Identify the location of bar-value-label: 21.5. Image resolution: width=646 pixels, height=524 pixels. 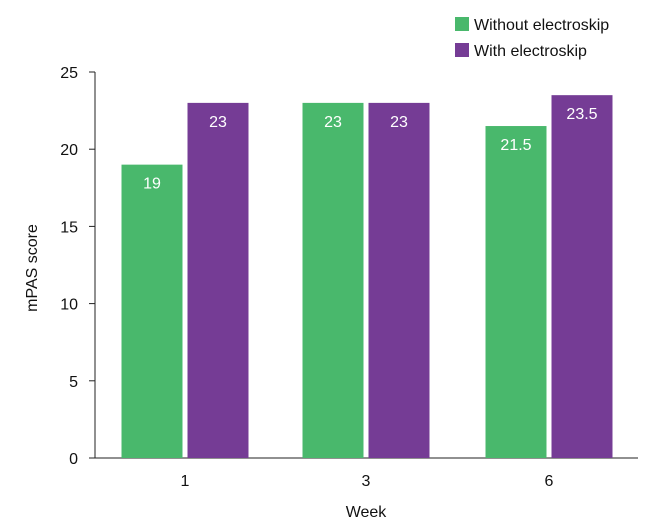
(515, 145).